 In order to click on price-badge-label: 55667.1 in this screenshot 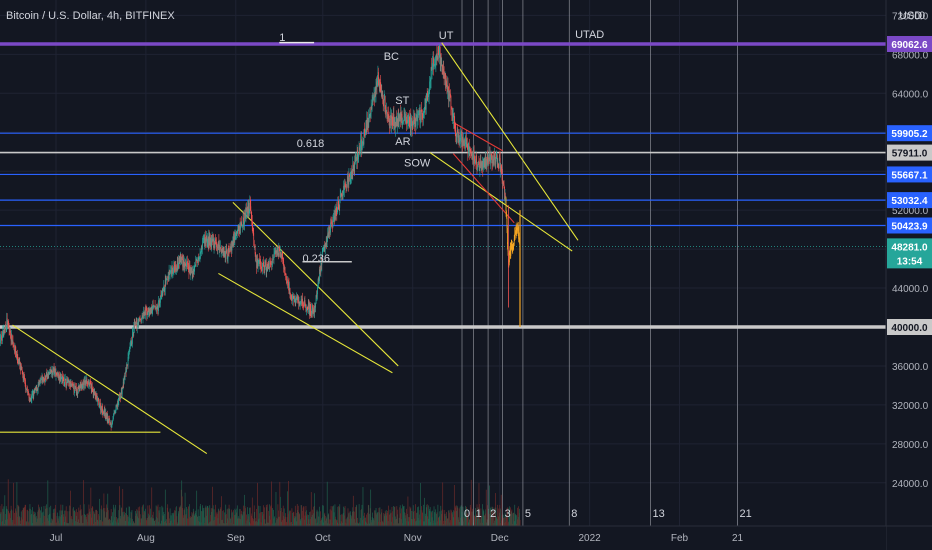, I will do `click(909, 175)`.